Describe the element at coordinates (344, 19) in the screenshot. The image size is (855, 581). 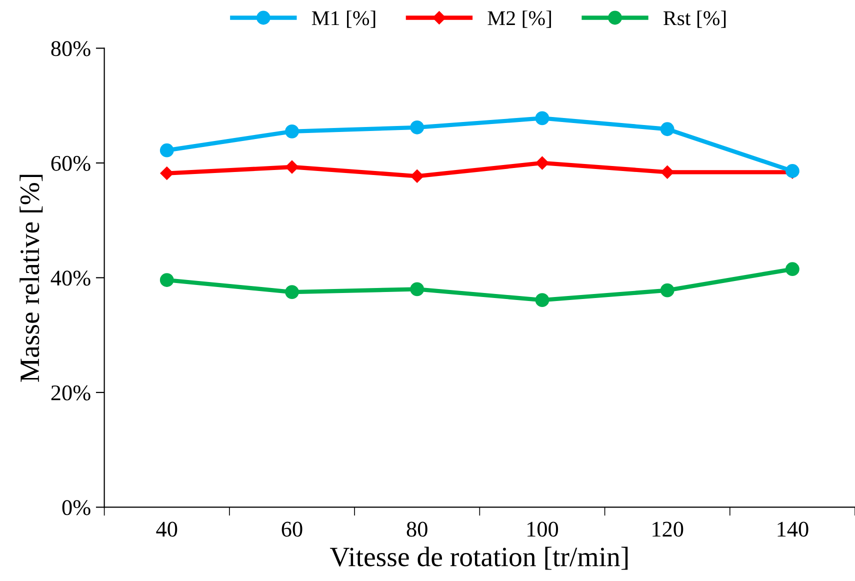
I see `legend-label: M1 [%]` at that location.